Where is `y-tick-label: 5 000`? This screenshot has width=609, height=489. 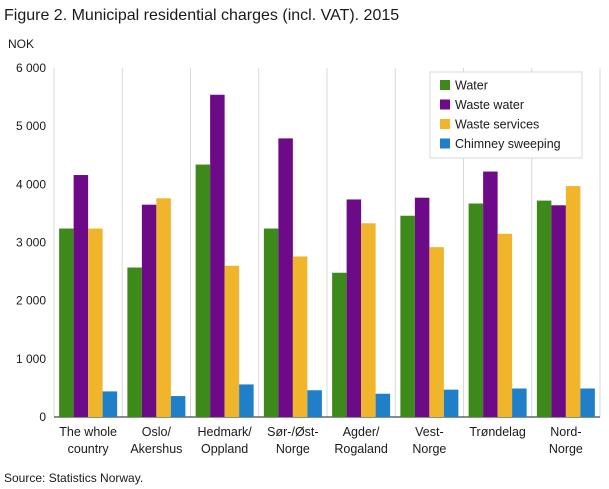 y-tick-label: 5 000 is located at coordinates (31, 126).